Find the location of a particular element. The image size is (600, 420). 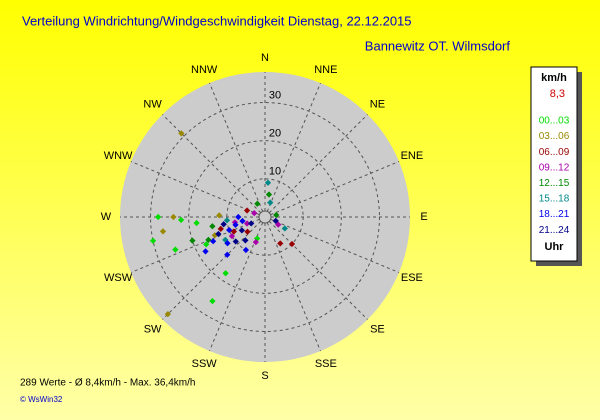

legend-box is located at coordinates (554, 164).